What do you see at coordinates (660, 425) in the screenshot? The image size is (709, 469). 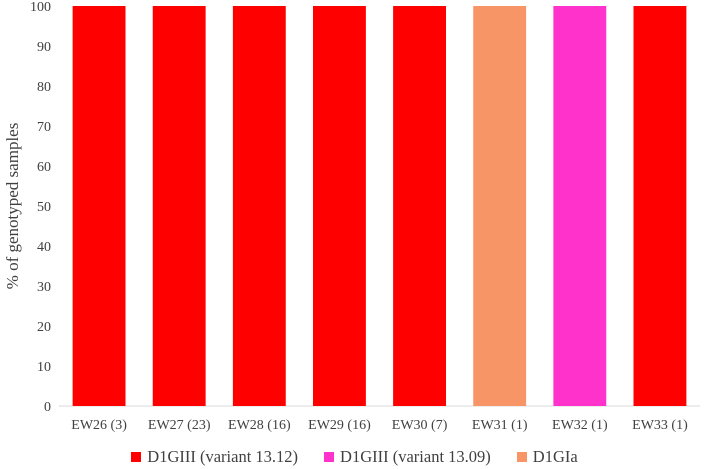 I see `x-tick-label: EW33 (1)` at bounding box center [660, 425].